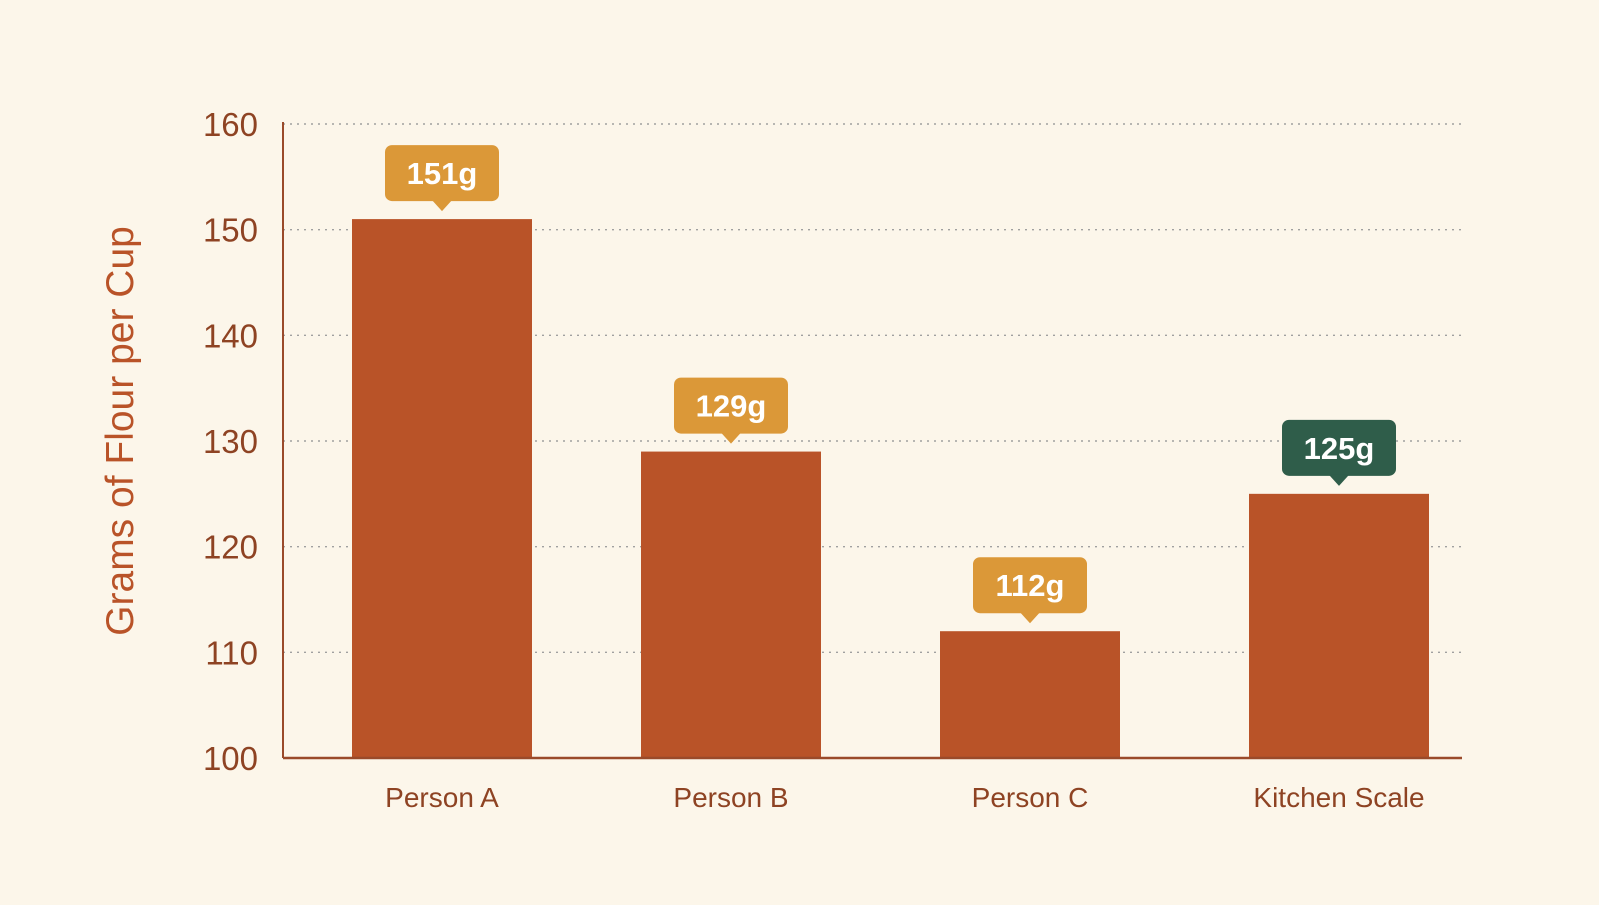 This screenshot has height=905, width=1599. What do you see at coordinates (442, 797) in the screenshot?
I see `x-tick-label: Person A` at bounding box center [442, 797].